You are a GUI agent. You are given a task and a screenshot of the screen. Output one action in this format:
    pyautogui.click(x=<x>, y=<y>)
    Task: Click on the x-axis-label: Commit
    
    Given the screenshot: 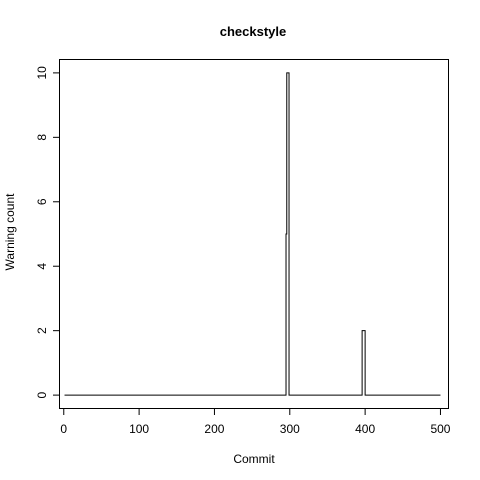 What is the action you would take?
    pyautogui.click(x=254, y=459)
    